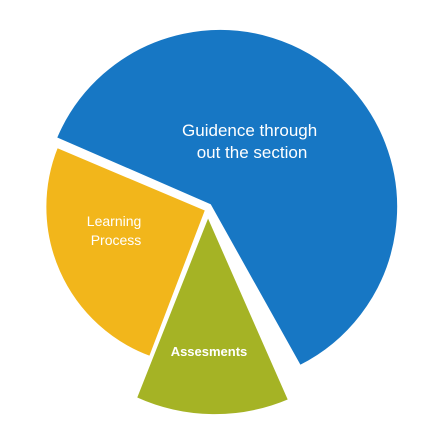 The height and width of the screenshot is (441, 436). Describe the element at coordinates (252, 152) in the screenshot. I see `slice-label-guidance-line-2: out the section` at that location.